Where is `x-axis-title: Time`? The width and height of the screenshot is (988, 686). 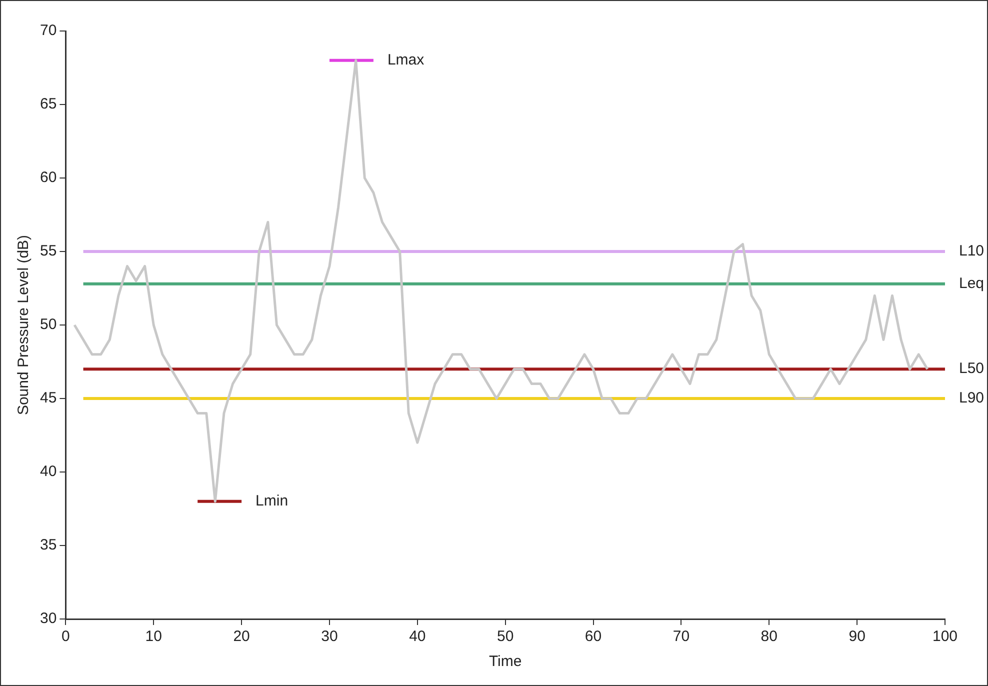
x-axis-title: Time is located at coordinates (505, 661).